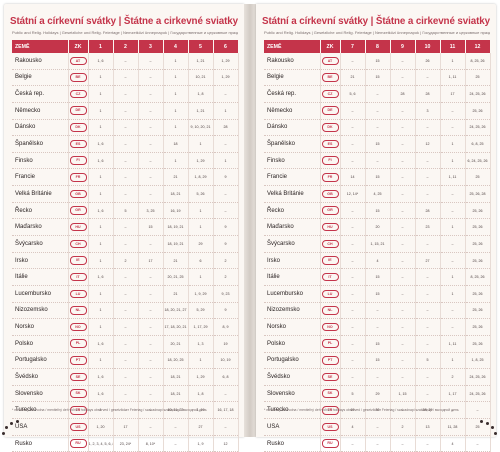  I want to click on country-name: Dánsko, so click(292, 128).